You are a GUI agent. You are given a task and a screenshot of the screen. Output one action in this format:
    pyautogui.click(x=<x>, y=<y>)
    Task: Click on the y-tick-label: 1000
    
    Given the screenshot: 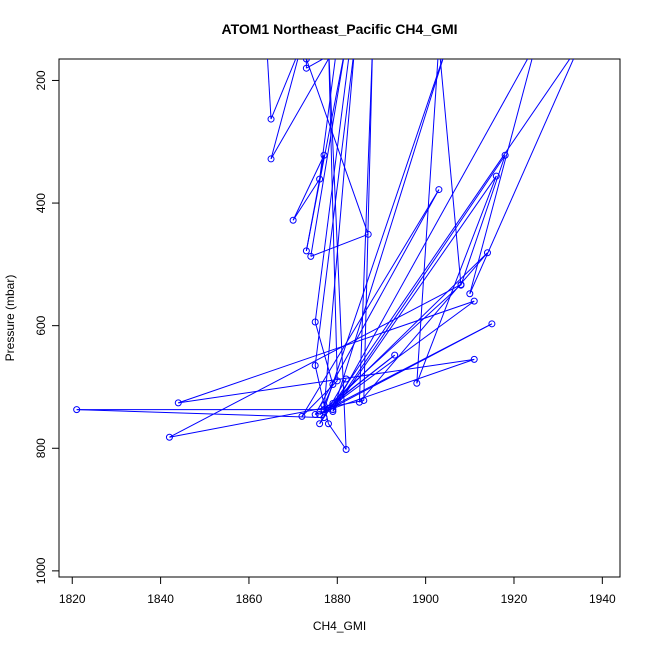 What is the action you would take?
    pyautogui.click(x=41, y=570)
    